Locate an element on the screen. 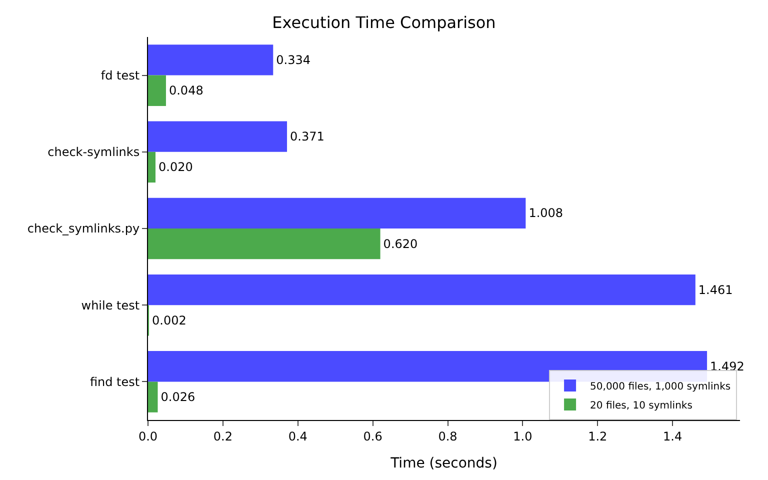  x-tick-label: 0.6 is located at coordinates (372, 436).